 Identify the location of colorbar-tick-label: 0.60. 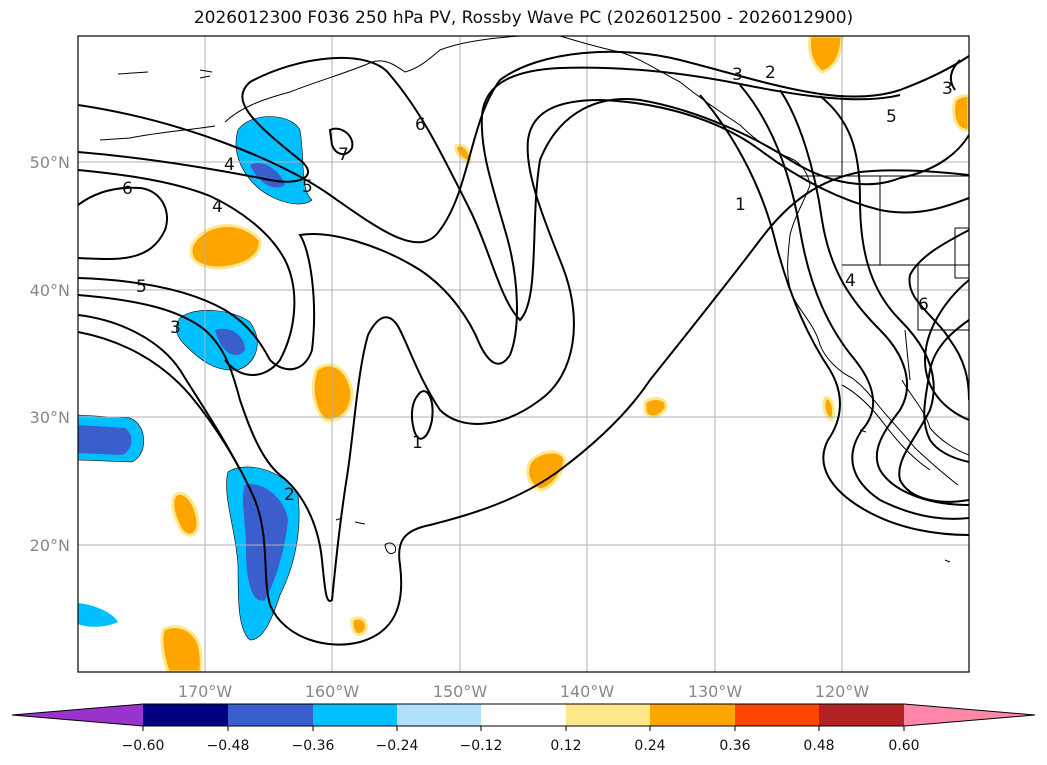
(903, 746).